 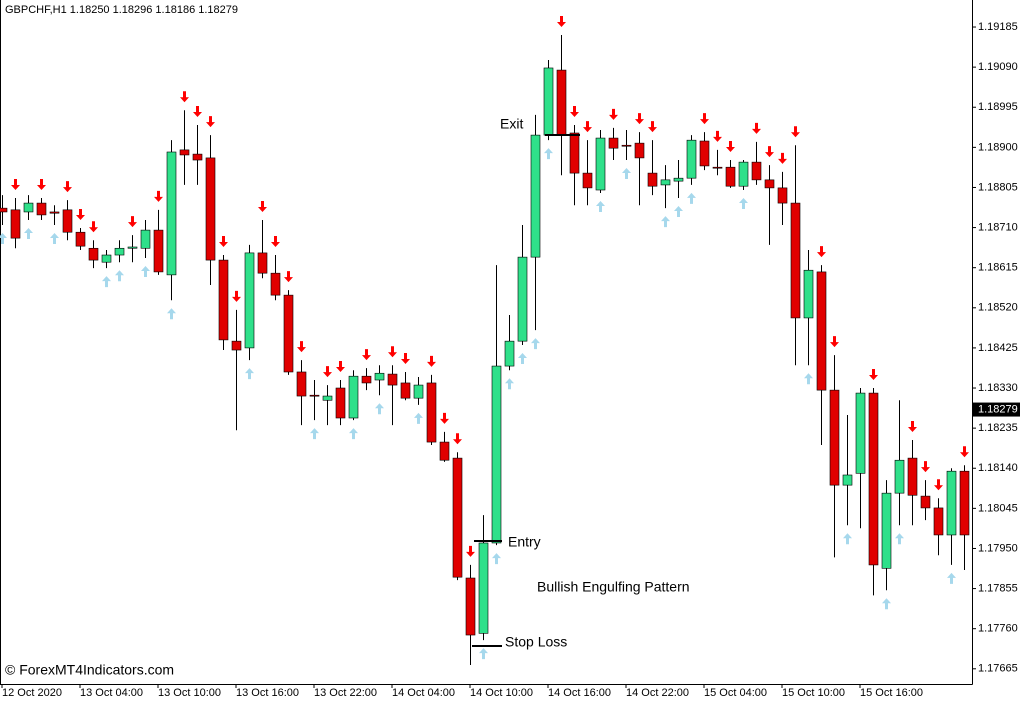 I want to click on y-tick-label: 1.18710, so click(x=998, y=227).